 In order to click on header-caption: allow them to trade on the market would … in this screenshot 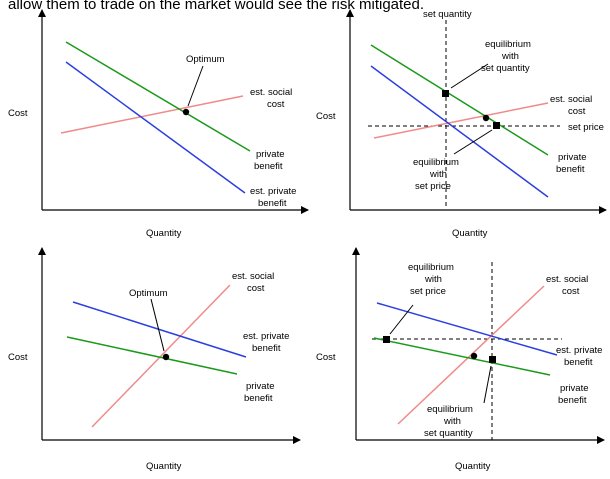, I will do `click(216, 6)`.